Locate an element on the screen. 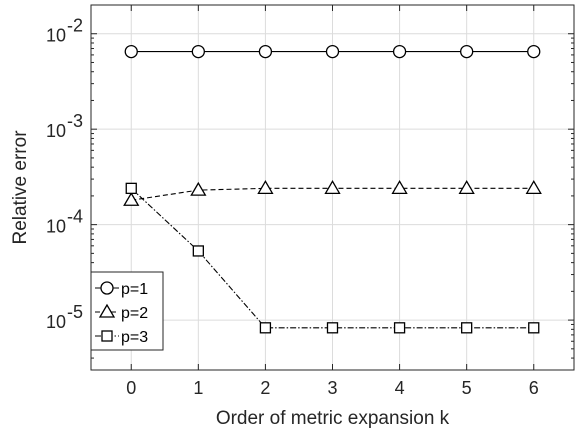 Image resolution: width=585 pixels, height=437 pixels. legend-label: p=3 is located at coordinates (134, 337).